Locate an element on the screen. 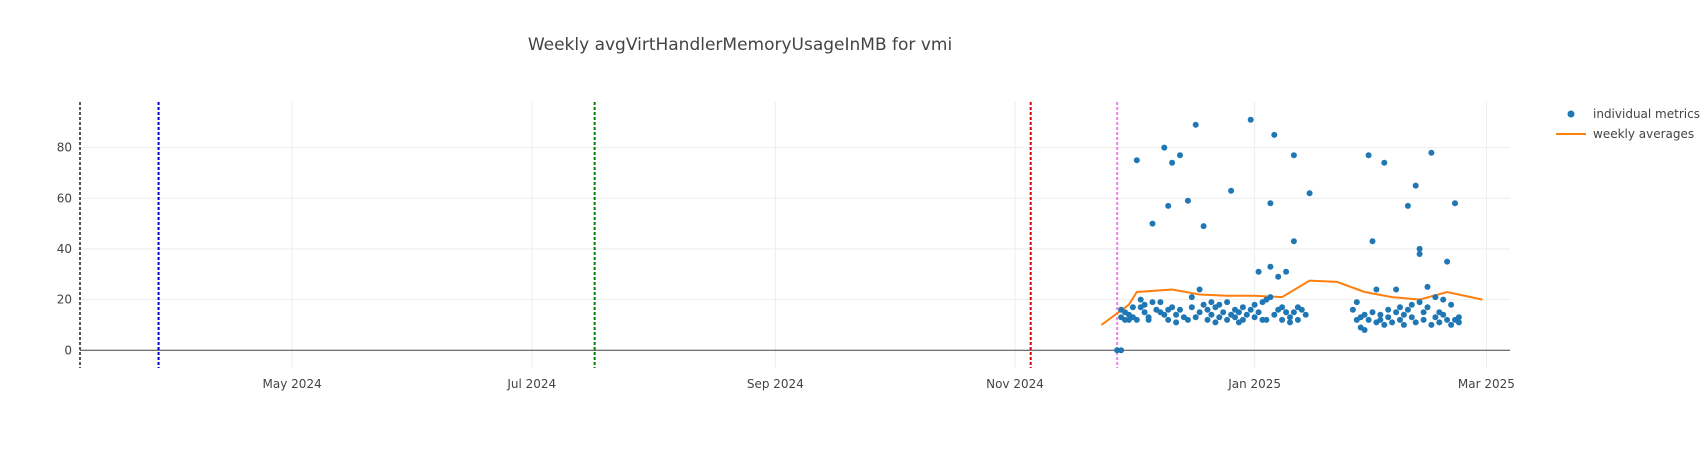 The height and width of the screenshot is (450, 1704). legend-item: individual metrics is located at coordinates (1633, 114).